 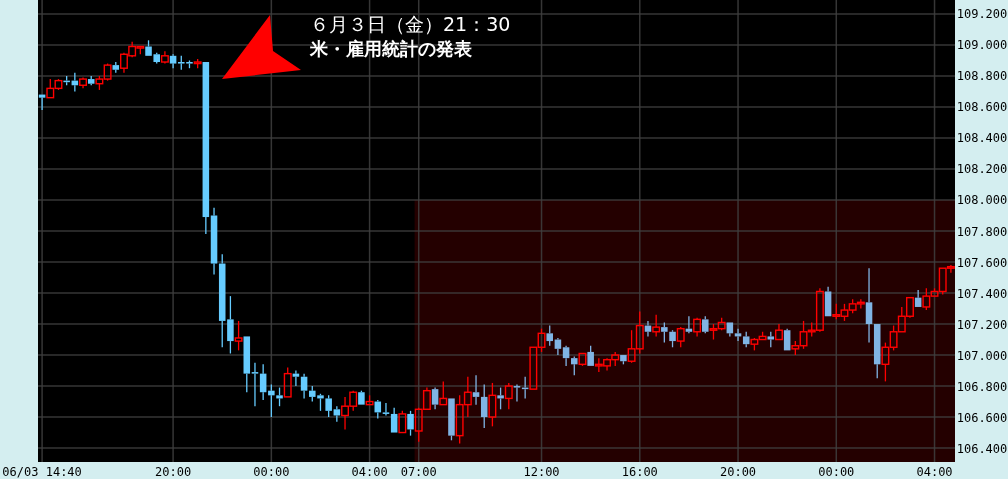 I want to click on y-tick-label: 107.800, so click(x=982, y=231).